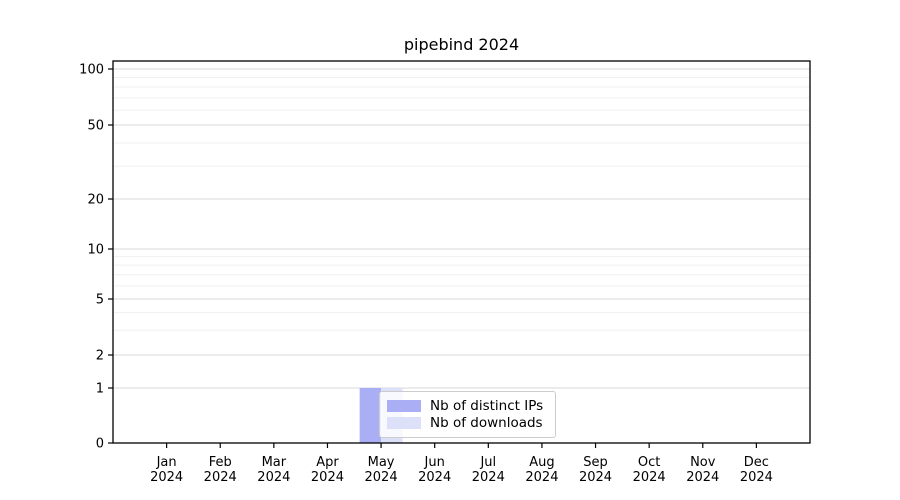 The image size is (900, 500). What do you see at coordinates (461, 44) in the screenshot?
I see `chart-title: pipebind 2024` at bounding box center [461, 44].